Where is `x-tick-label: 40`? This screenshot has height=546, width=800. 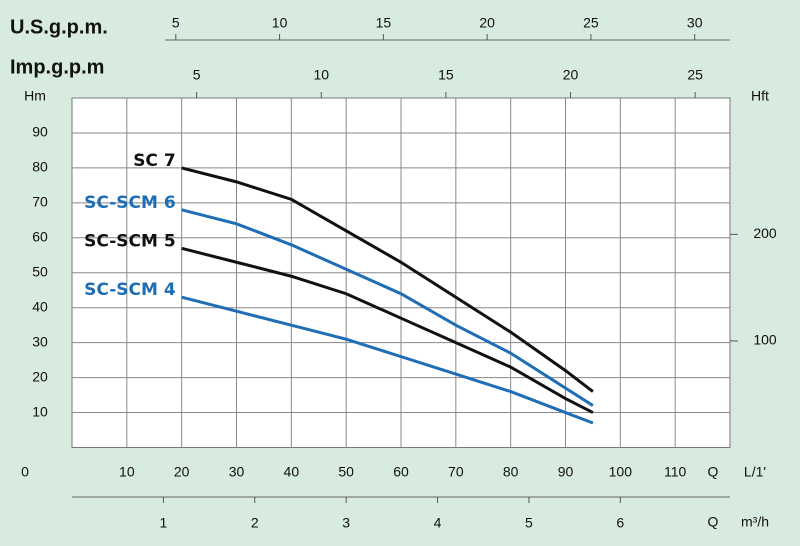 x-tick-label: 40 is located at coordinates (292, 472).